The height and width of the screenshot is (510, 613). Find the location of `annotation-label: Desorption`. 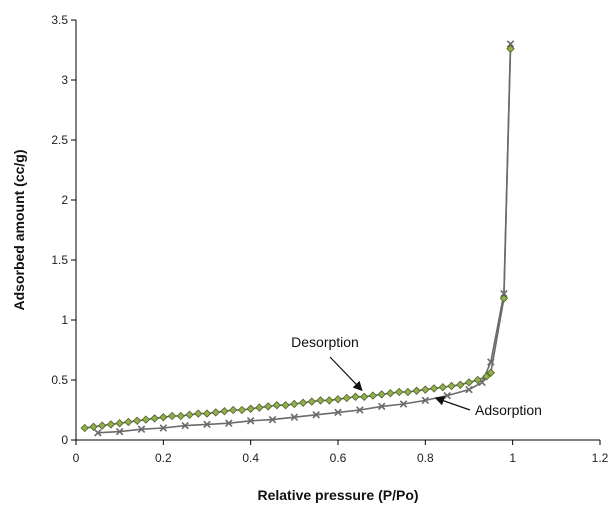

annotation-label: Desorption is located at coordinates (325, 342).